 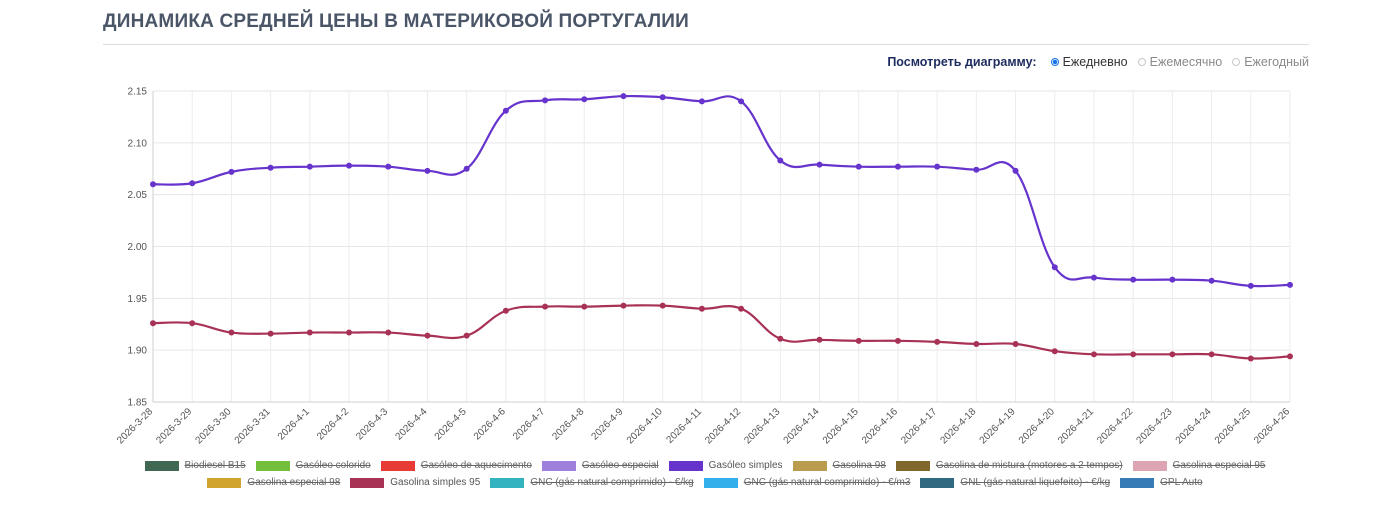 What do you see at coordinates (745, 465) in the screenshot?
I see `legend-label: Gasóleo simples` at bounding box center [745, 465].